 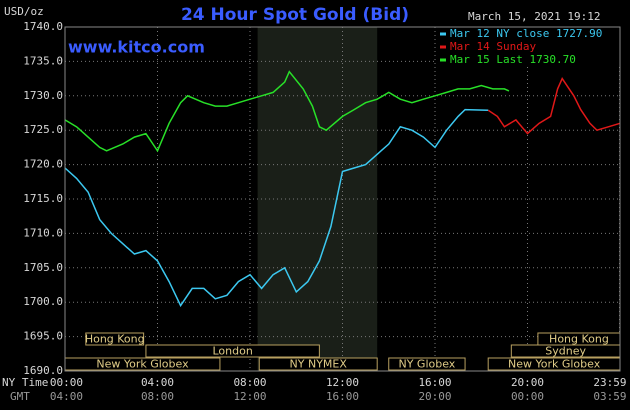 What do you see at coordinates (66, 396) in the screenshot?
I see `x-tick-label-gmt: 04:00` at bounding box center [66, 396].